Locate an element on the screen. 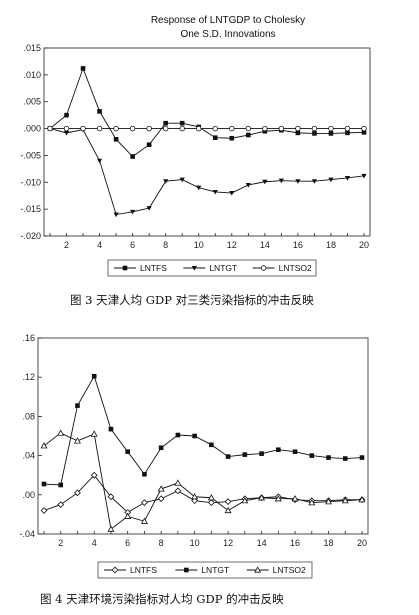  y-tick-label: -.020 is located at coordinates (30, 236).